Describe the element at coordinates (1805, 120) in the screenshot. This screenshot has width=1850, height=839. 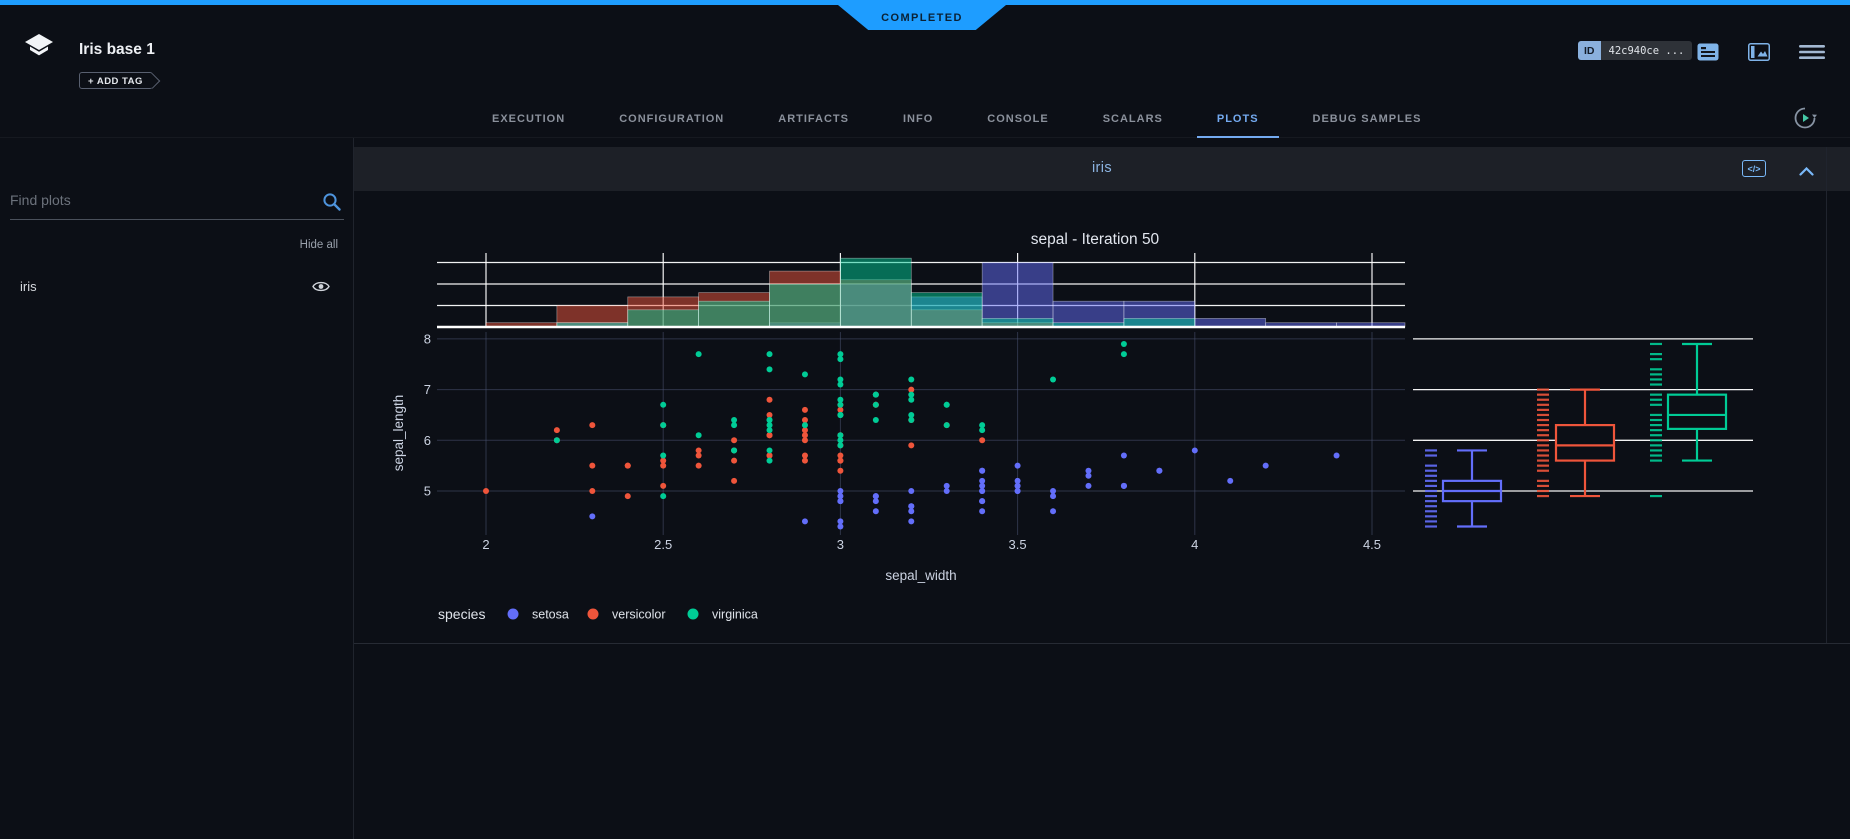
I see `auto-refresh-icon` at that location.